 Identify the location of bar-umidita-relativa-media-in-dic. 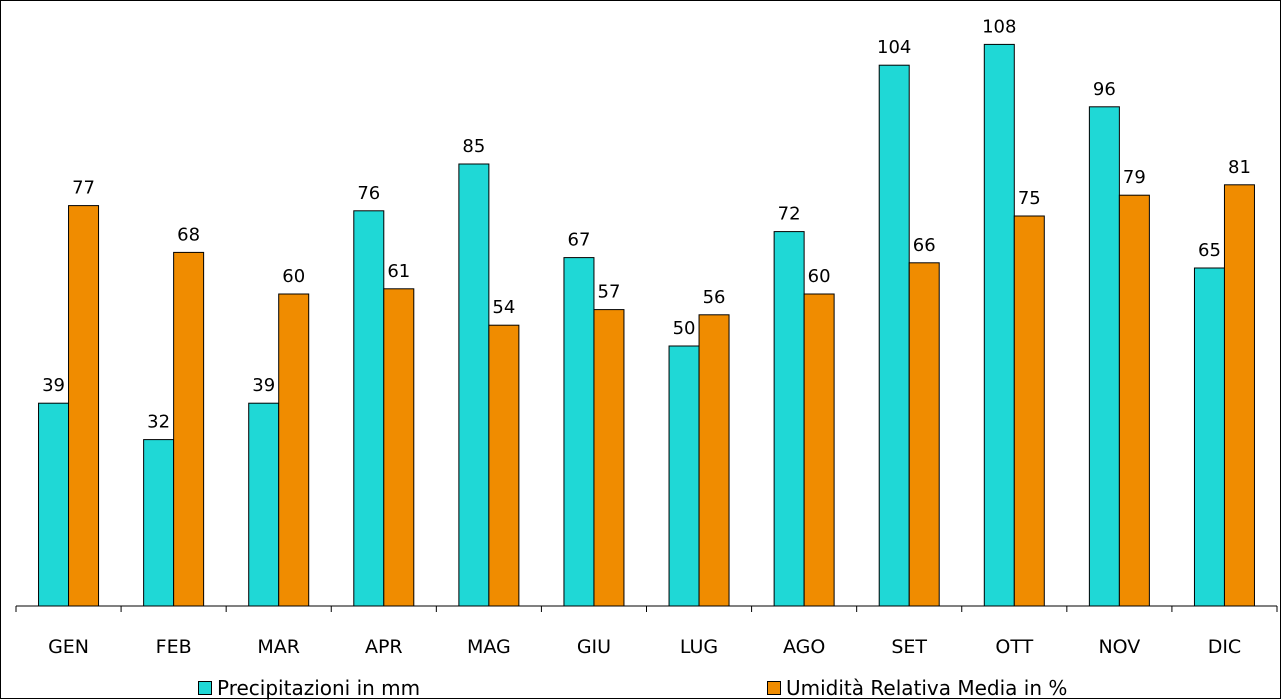
(1239, 395).